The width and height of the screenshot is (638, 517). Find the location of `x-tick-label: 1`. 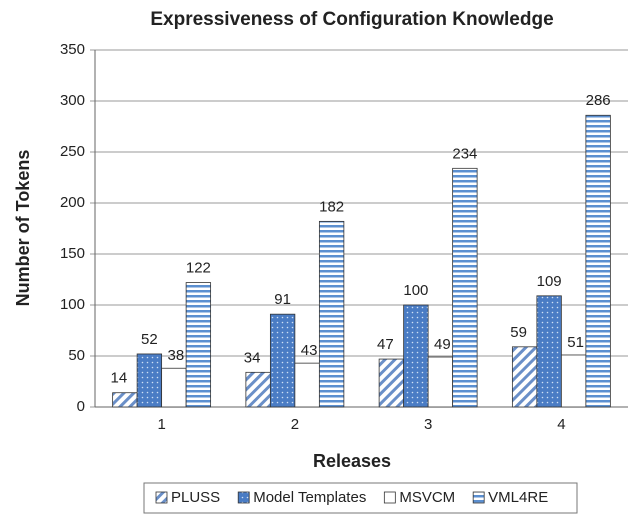

x-tick-label: 1 is located at coordinates (161, 424).